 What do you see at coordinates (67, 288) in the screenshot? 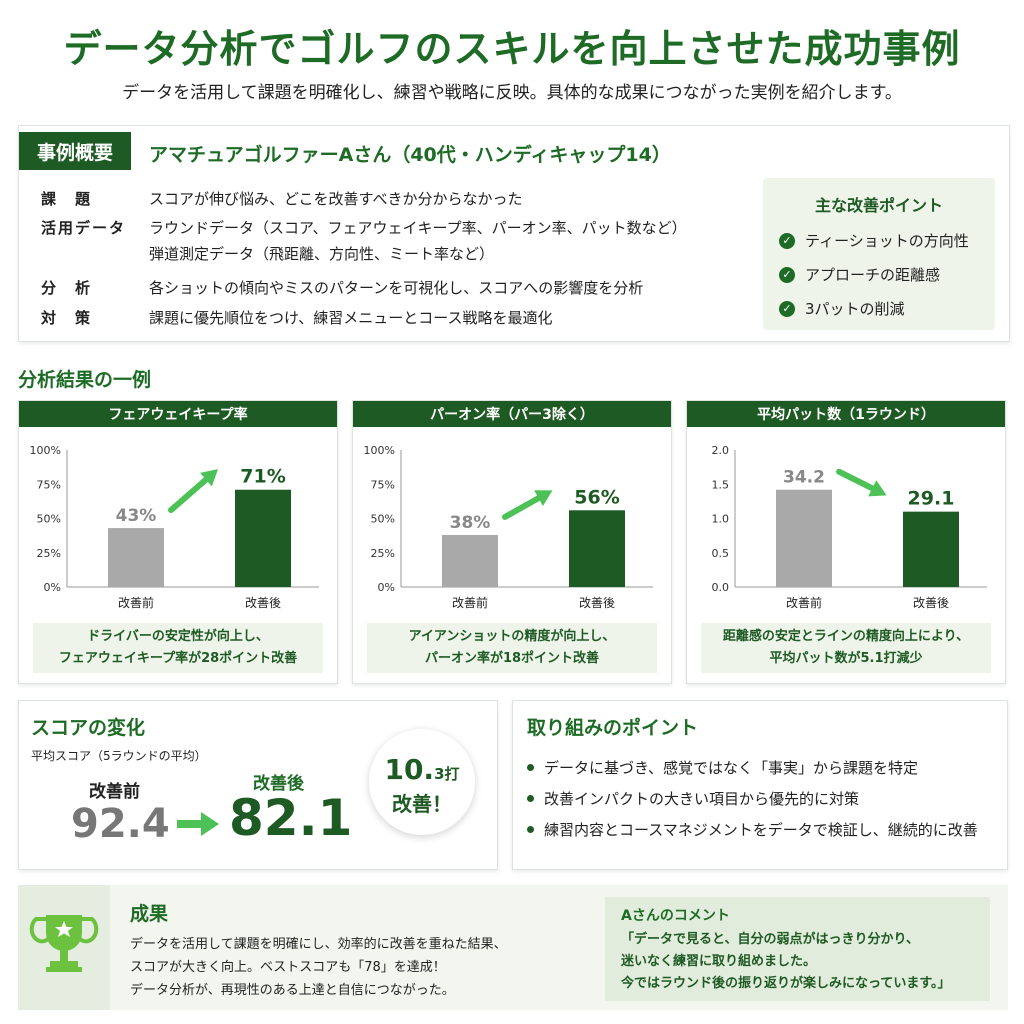
I see `overview-row-label: 分 析` at bounding box center [67, 288].